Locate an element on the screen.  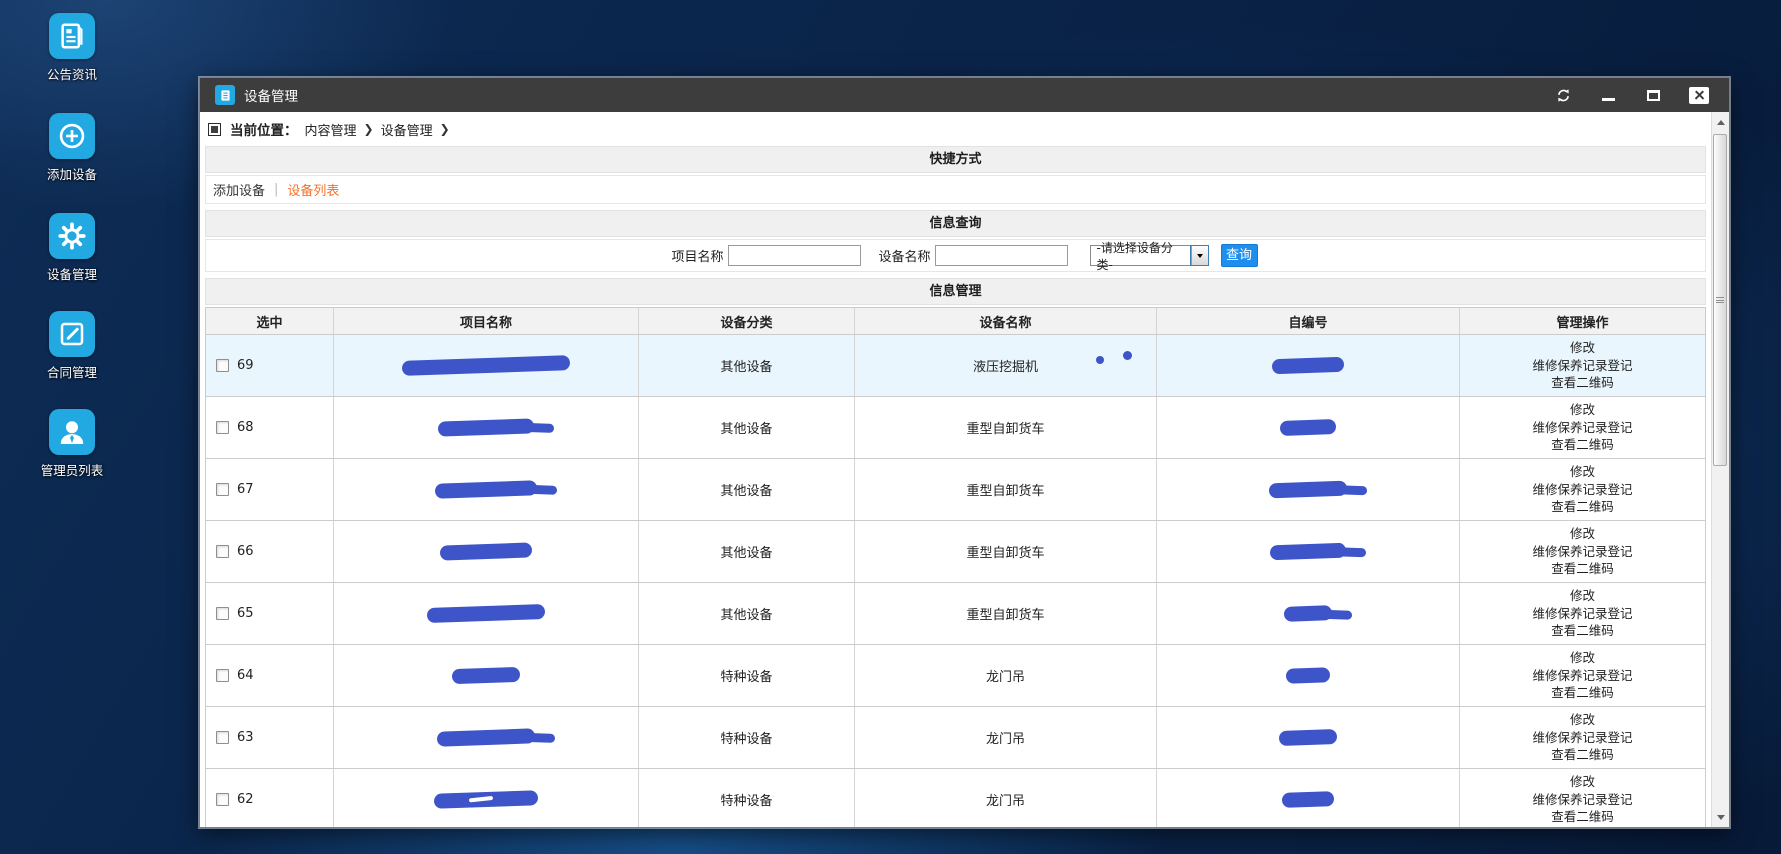
scroll-down-icon is located at coordinates (1720, 817).